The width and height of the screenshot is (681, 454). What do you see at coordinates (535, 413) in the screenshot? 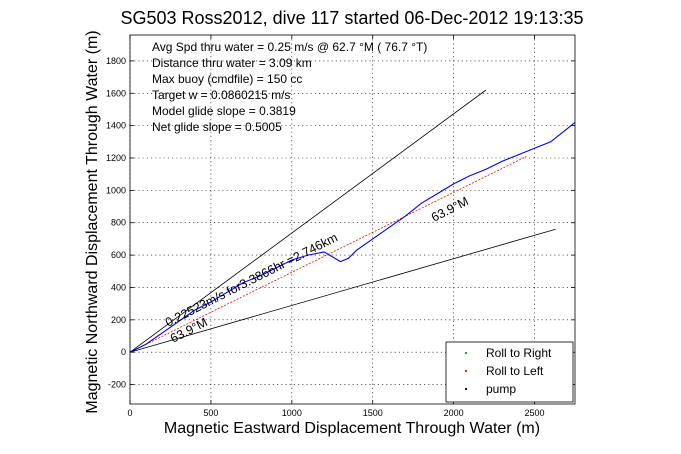
I see `x-tick-label: 2500` at bounding box center [535, 413].